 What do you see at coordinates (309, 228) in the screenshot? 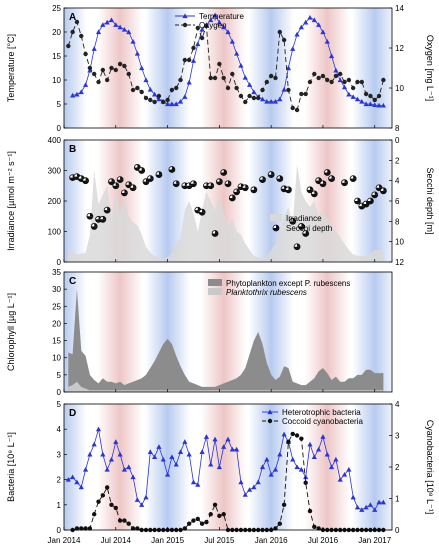
I see `legend-entry: Secchi depth` at bounding box center [309, 228].